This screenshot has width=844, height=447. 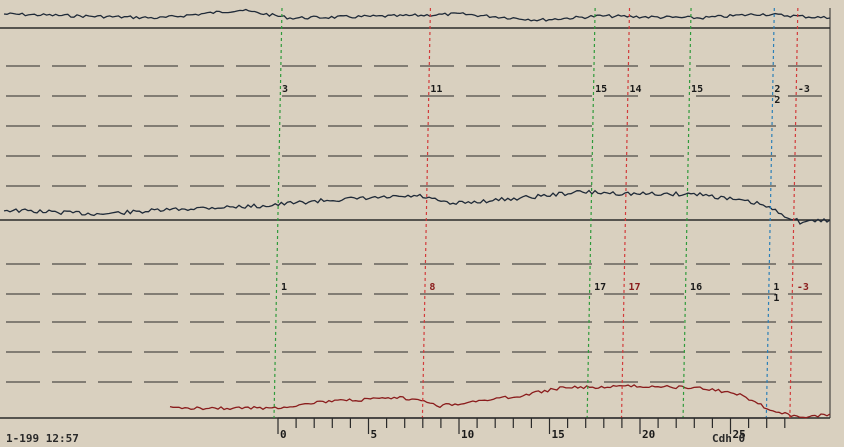 I want to click on axis-tick-label: 20, so click(x=648, y=434).